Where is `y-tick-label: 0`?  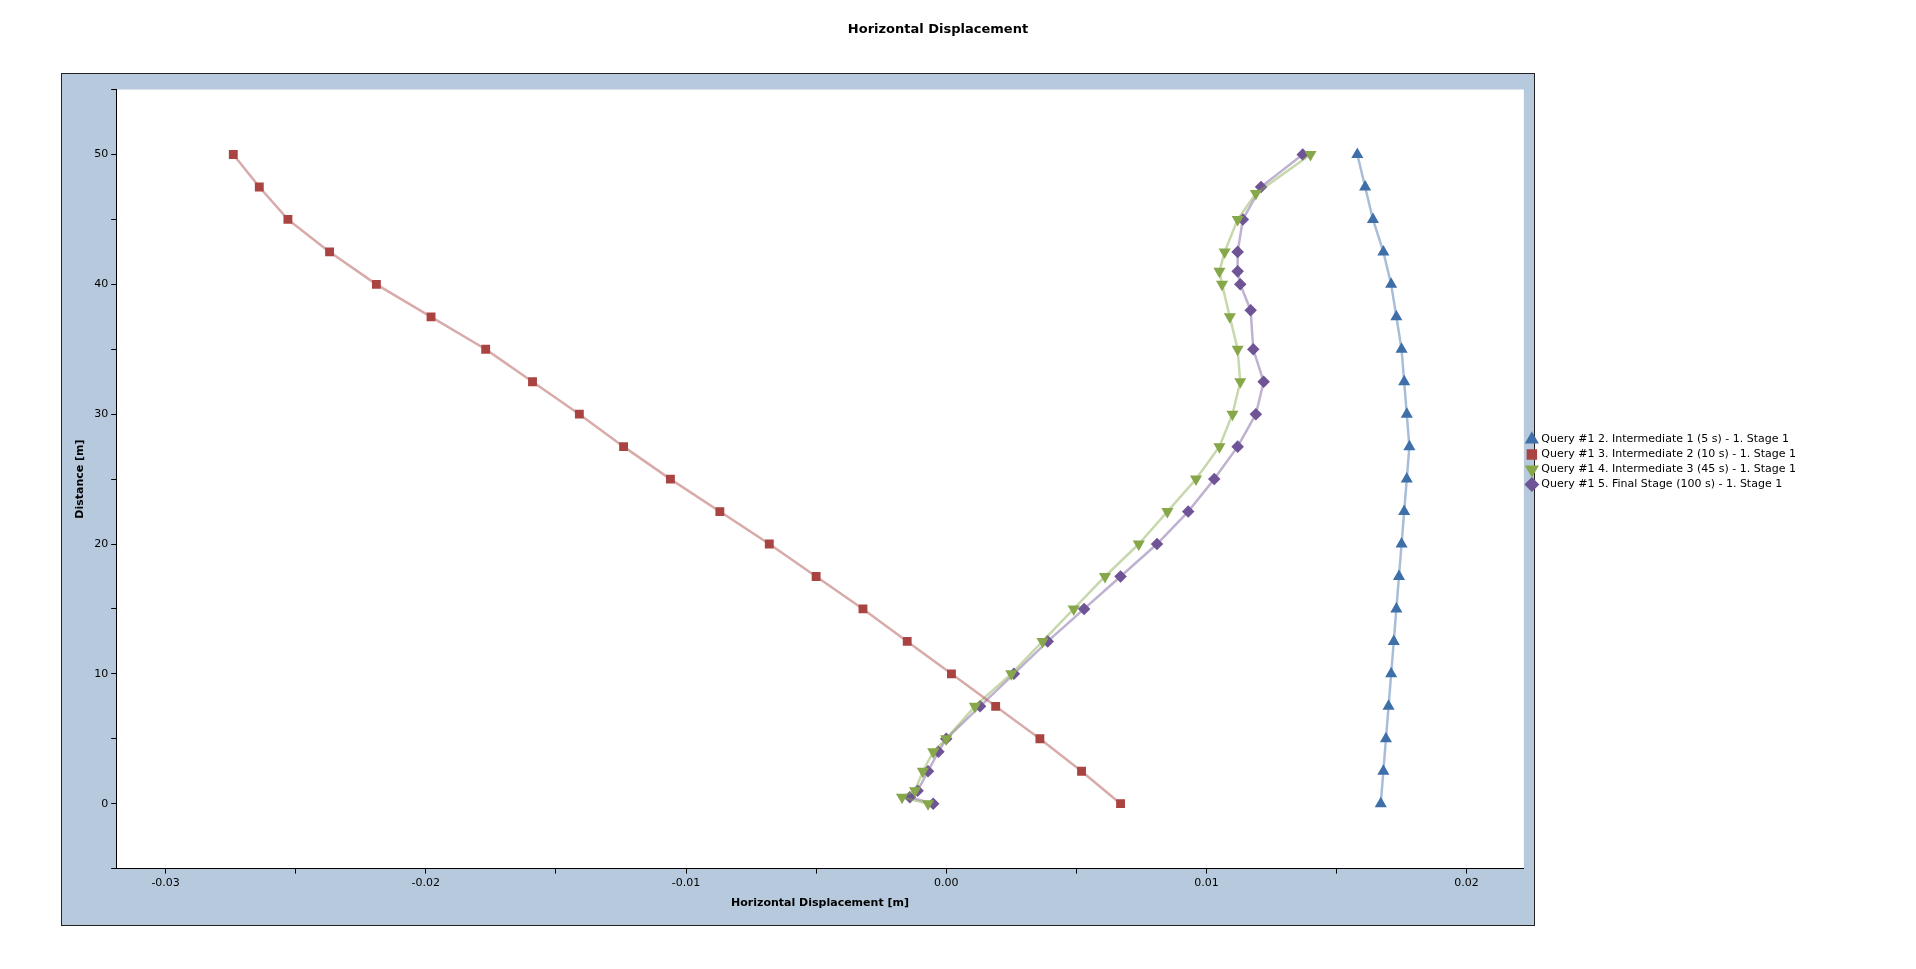
y-tick-label: 0 is located at coordinates (105, 803).